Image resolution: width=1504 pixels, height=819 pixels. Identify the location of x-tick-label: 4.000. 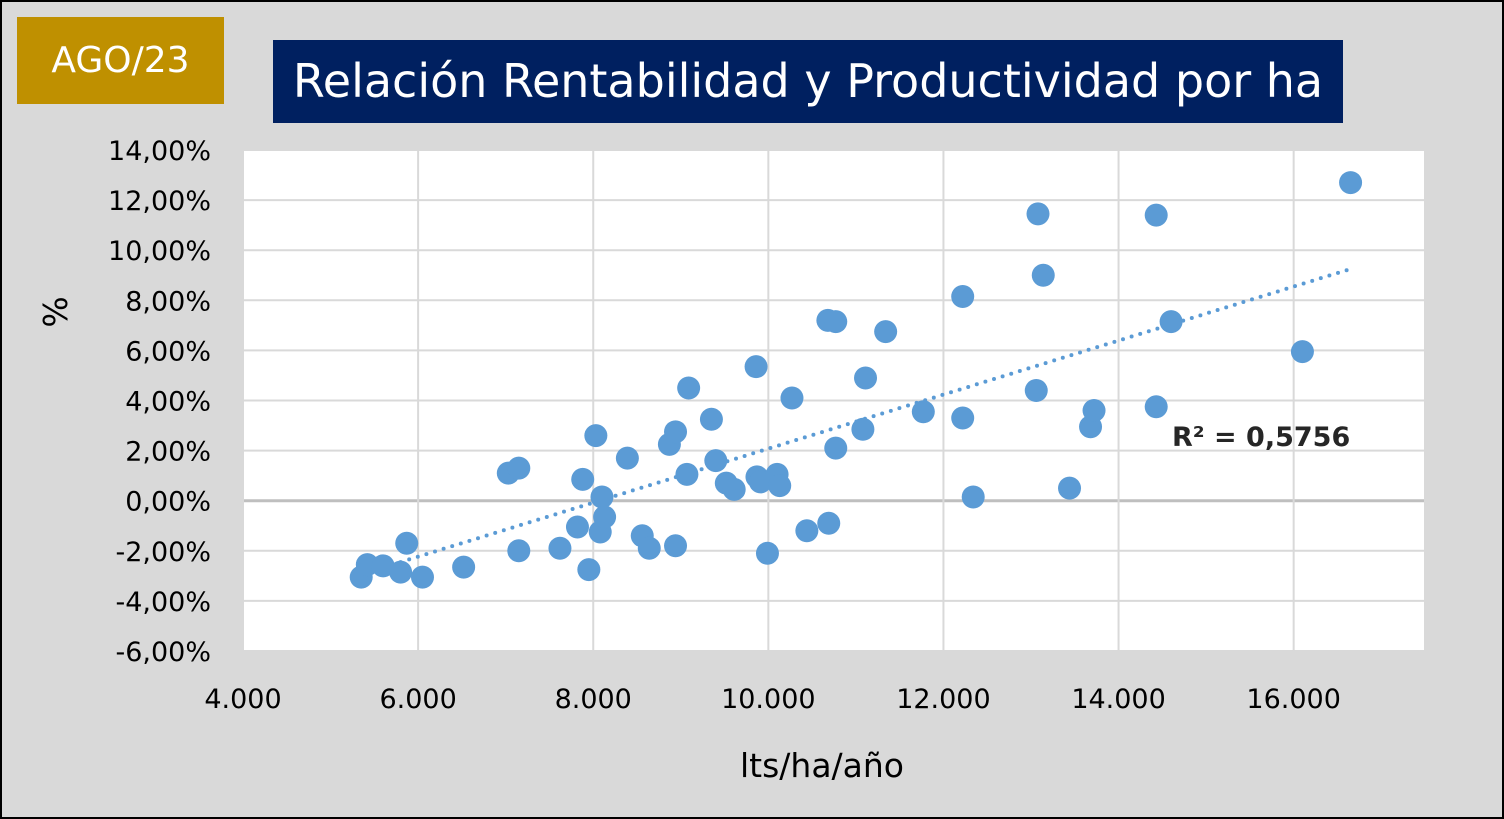
(242, 699).